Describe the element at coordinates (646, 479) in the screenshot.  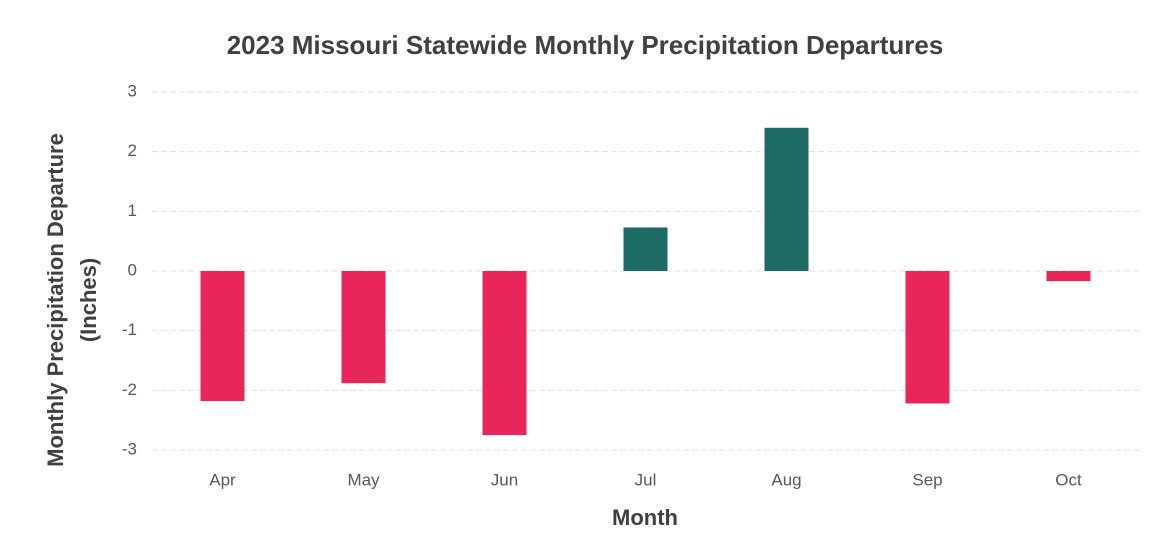
I see `x-tick-label: Jul` at that location.